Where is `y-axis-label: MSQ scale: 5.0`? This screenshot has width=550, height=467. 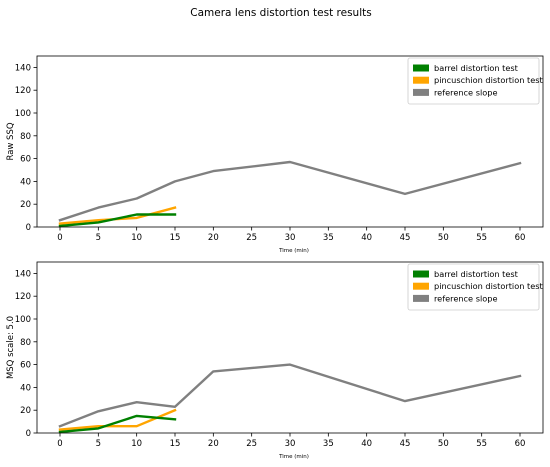 y-axis-label: MSQ scale: 5.0 is located at coordinates (11, 347).